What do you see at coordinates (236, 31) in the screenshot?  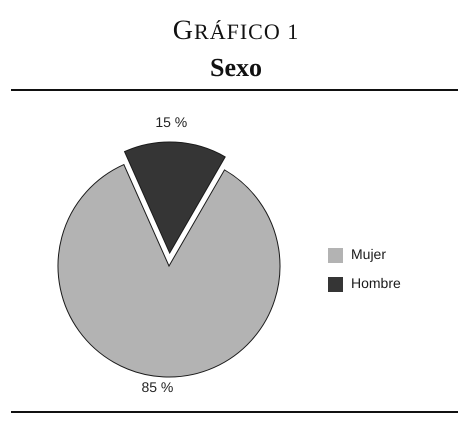 I see `chart-title: GRÁFICO 1` at bounding box center [236, 31].